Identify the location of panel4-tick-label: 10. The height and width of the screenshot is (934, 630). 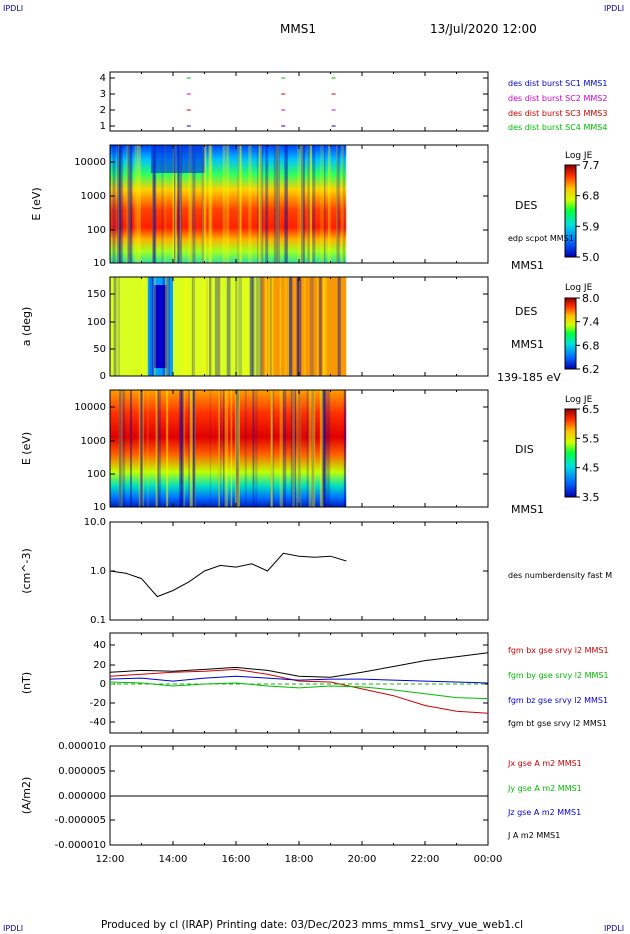
(99, 507).